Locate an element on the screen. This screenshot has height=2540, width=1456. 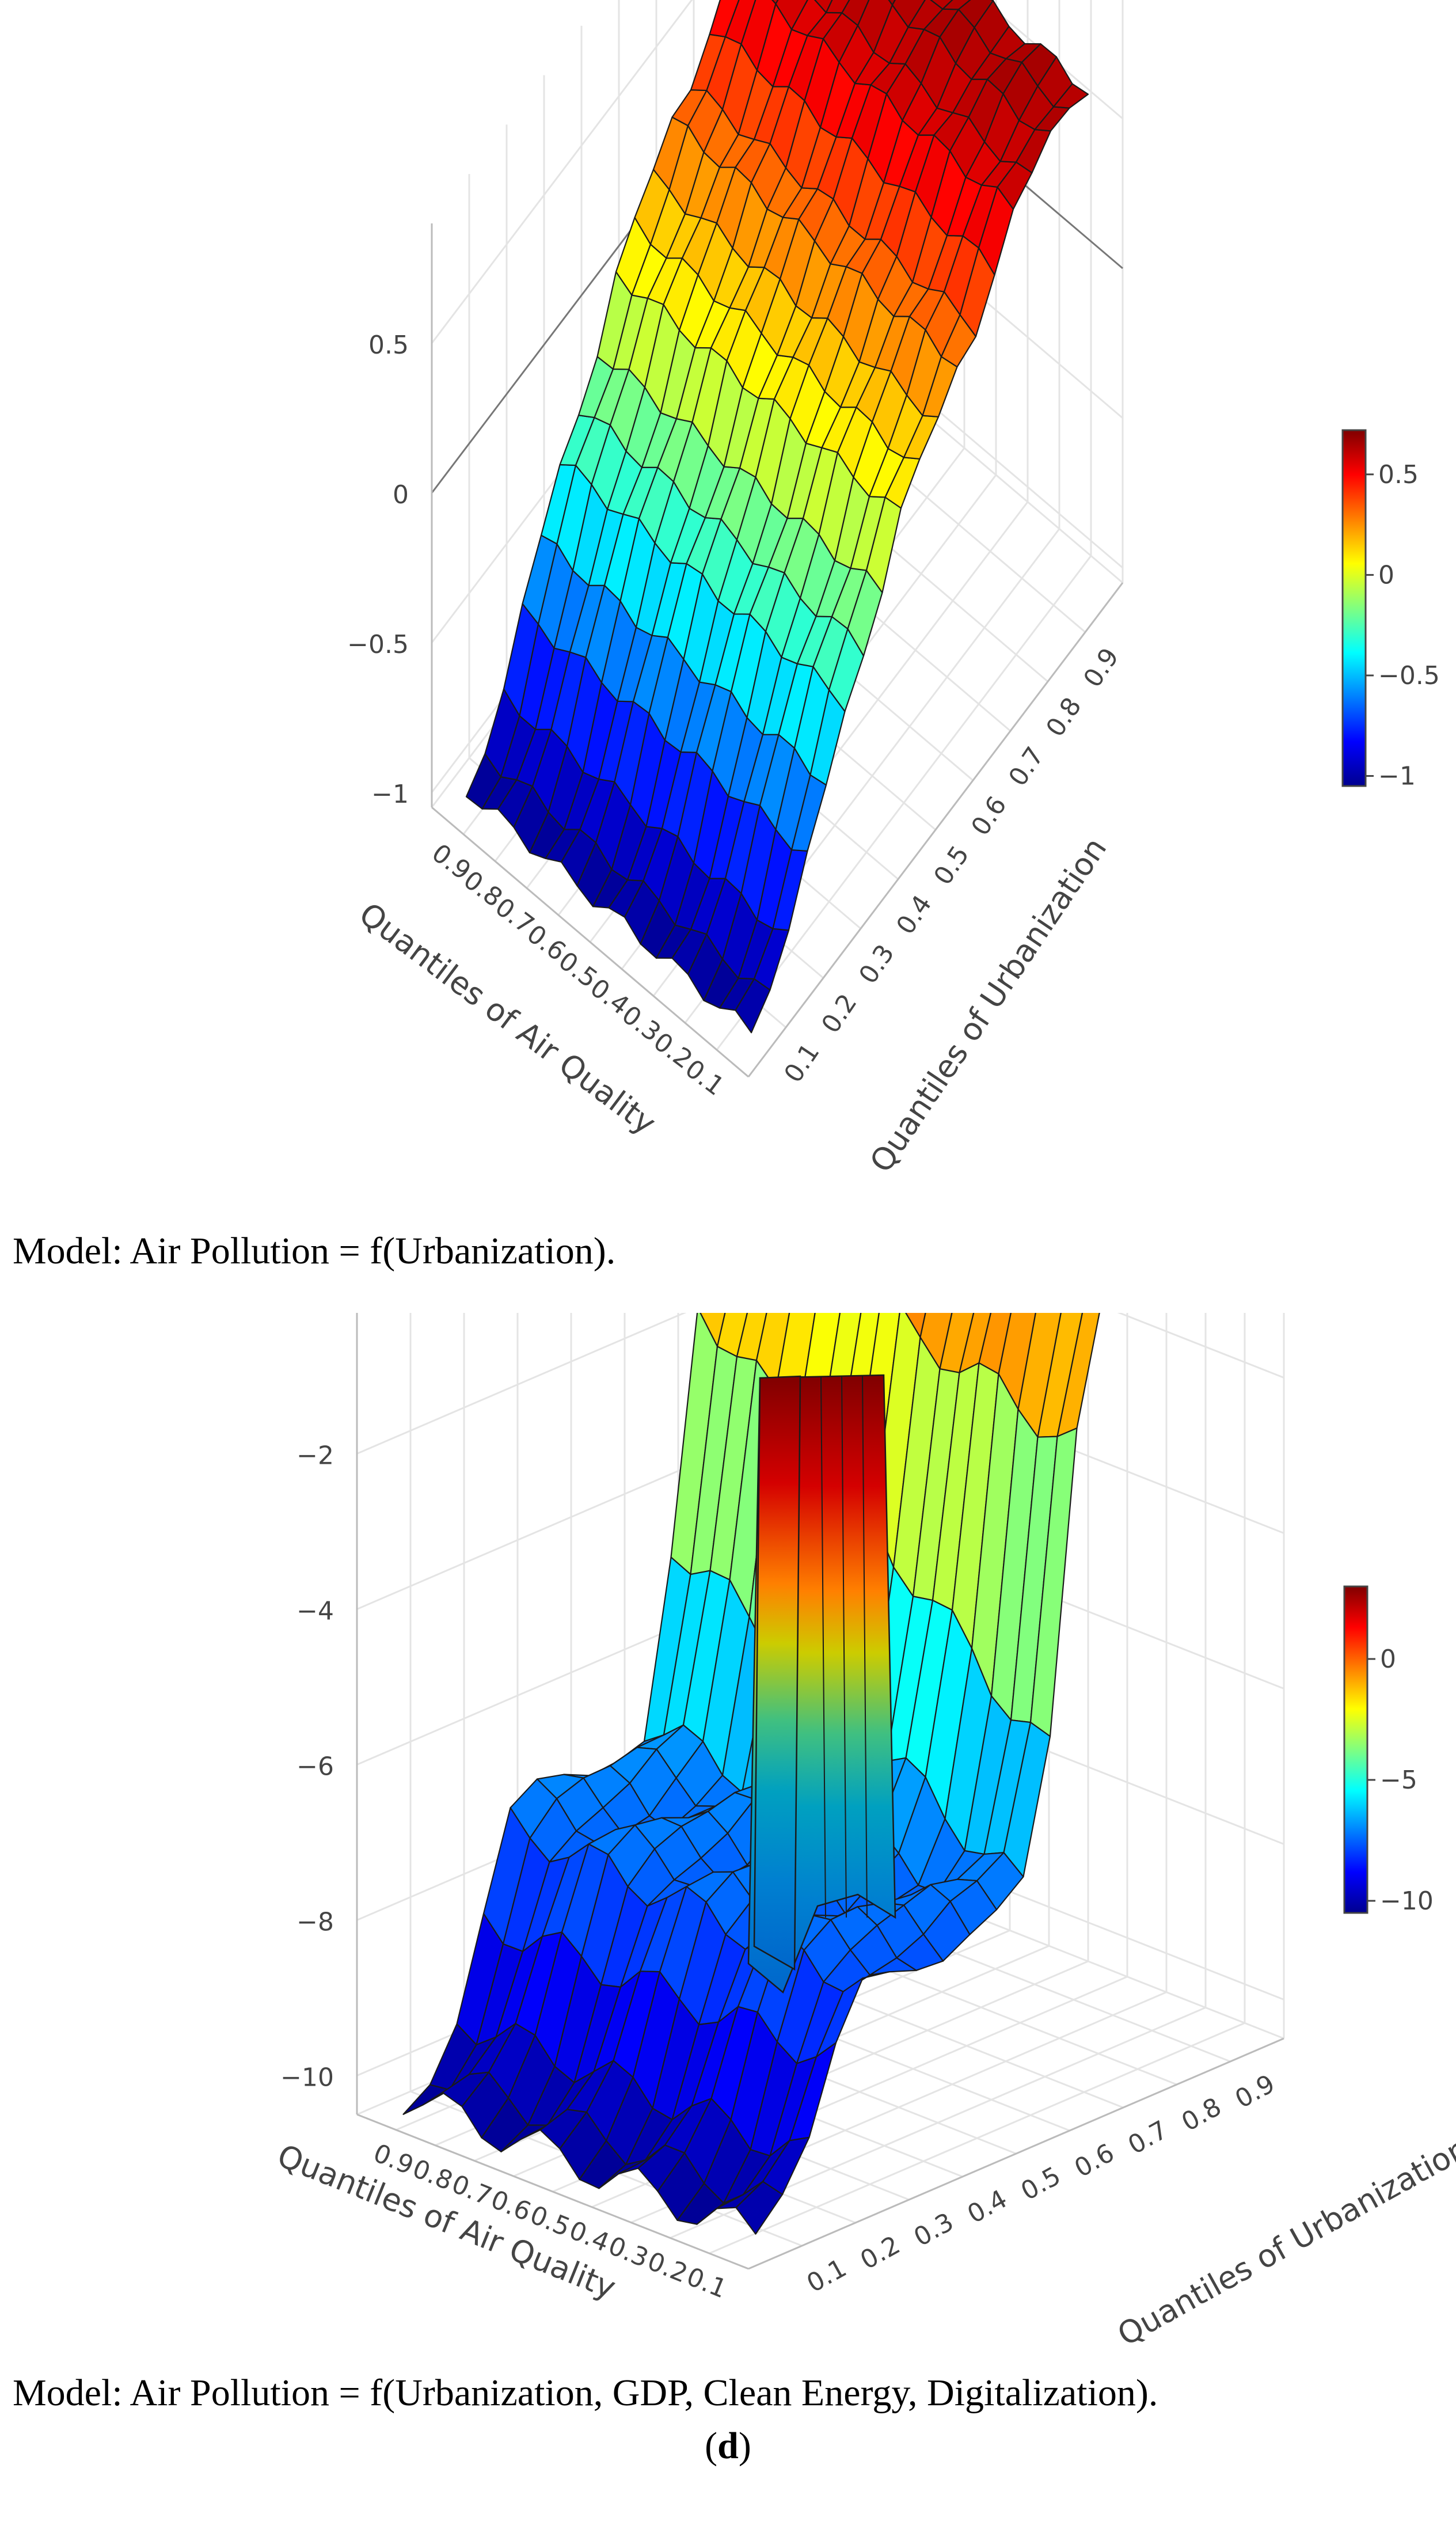
z-tick-label: −1 is located at coordinates (390, 794).